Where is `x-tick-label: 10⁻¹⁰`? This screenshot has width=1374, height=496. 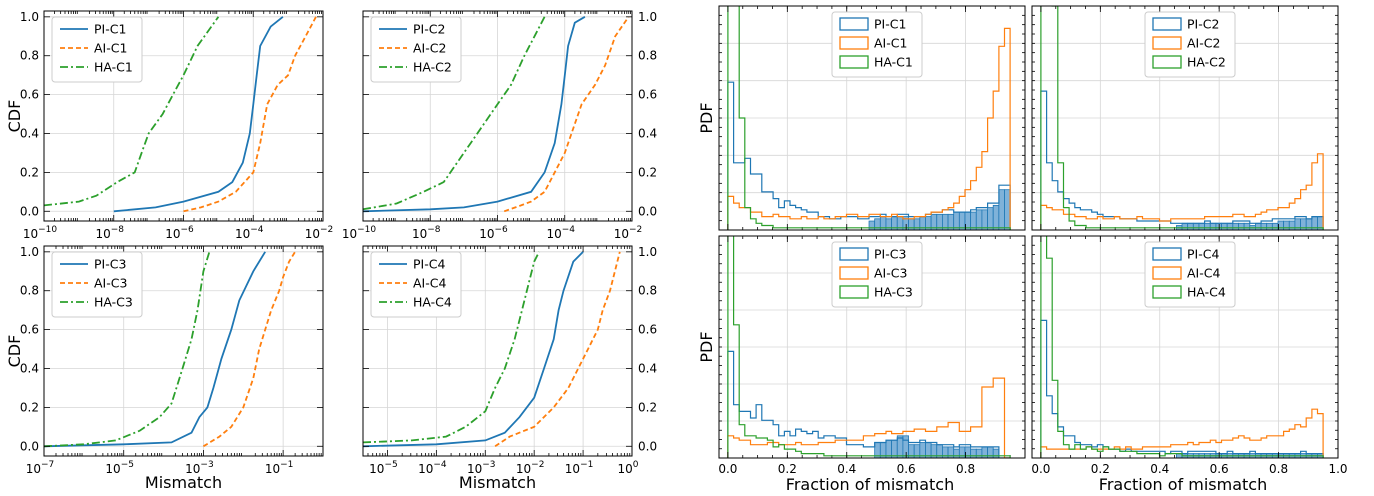 x-tick-label: 10⁻¹⁰ is located at coordinates (359, 233).